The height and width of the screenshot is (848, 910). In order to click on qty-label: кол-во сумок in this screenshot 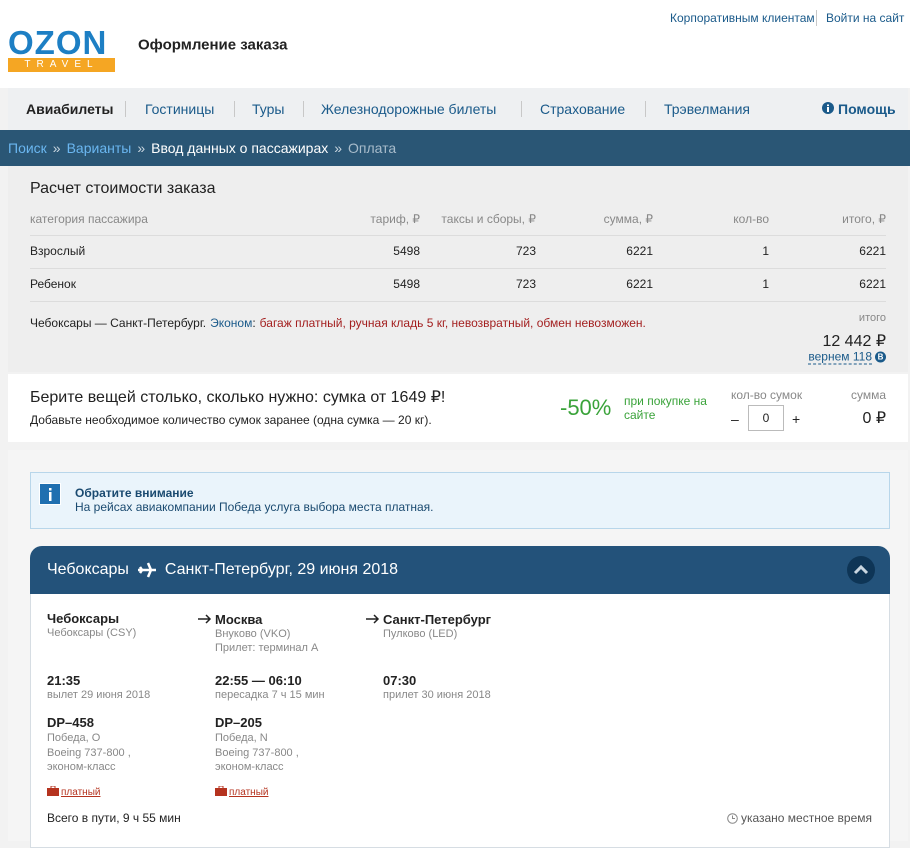, I will do `click(767, 395)`.